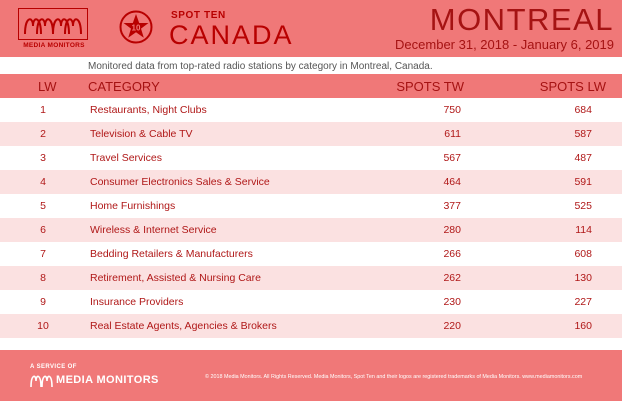 This screenshot has height=401, width=622. What do you see at coordinates (41, 381) in the screenshot?
I see `mm-footer-mark-icon` at bounding box center [41, 381].